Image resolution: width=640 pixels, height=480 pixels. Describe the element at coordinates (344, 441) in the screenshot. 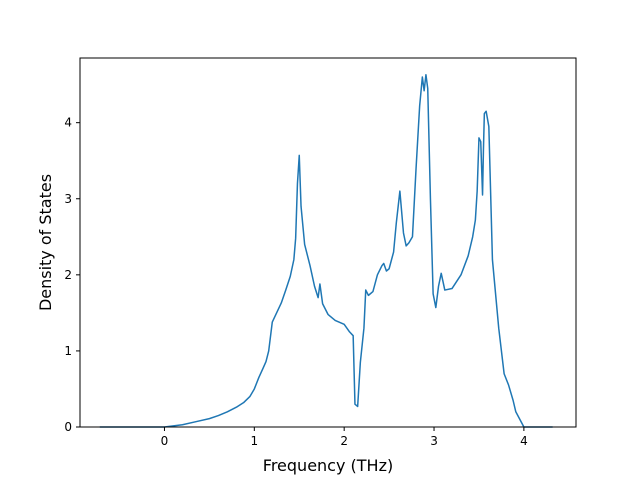

I see `x-tick-label: 2` at that location.